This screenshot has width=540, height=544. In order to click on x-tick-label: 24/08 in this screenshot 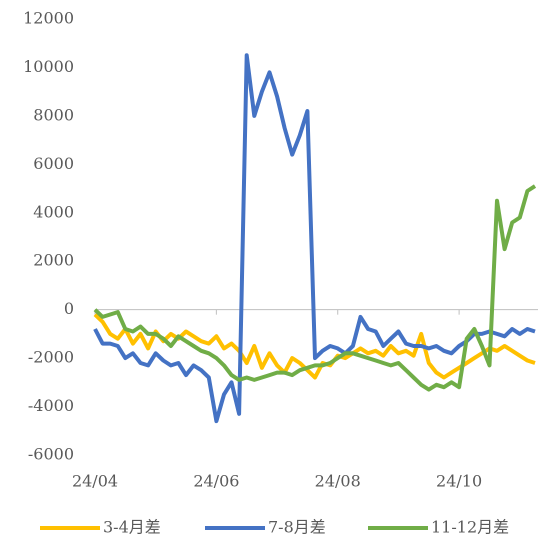, I will do `click(338, 481)`.